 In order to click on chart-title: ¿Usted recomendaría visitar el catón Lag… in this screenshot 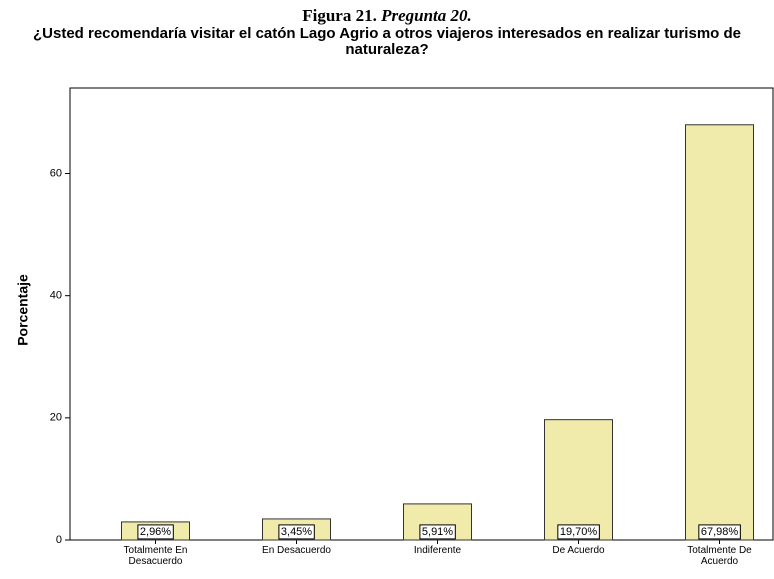, I will do `click(386, 41)`.